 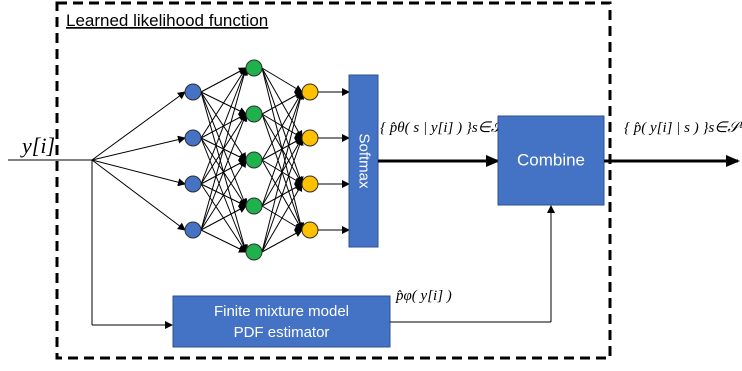 I want to click on combine-block, so click(x=551, y=160).